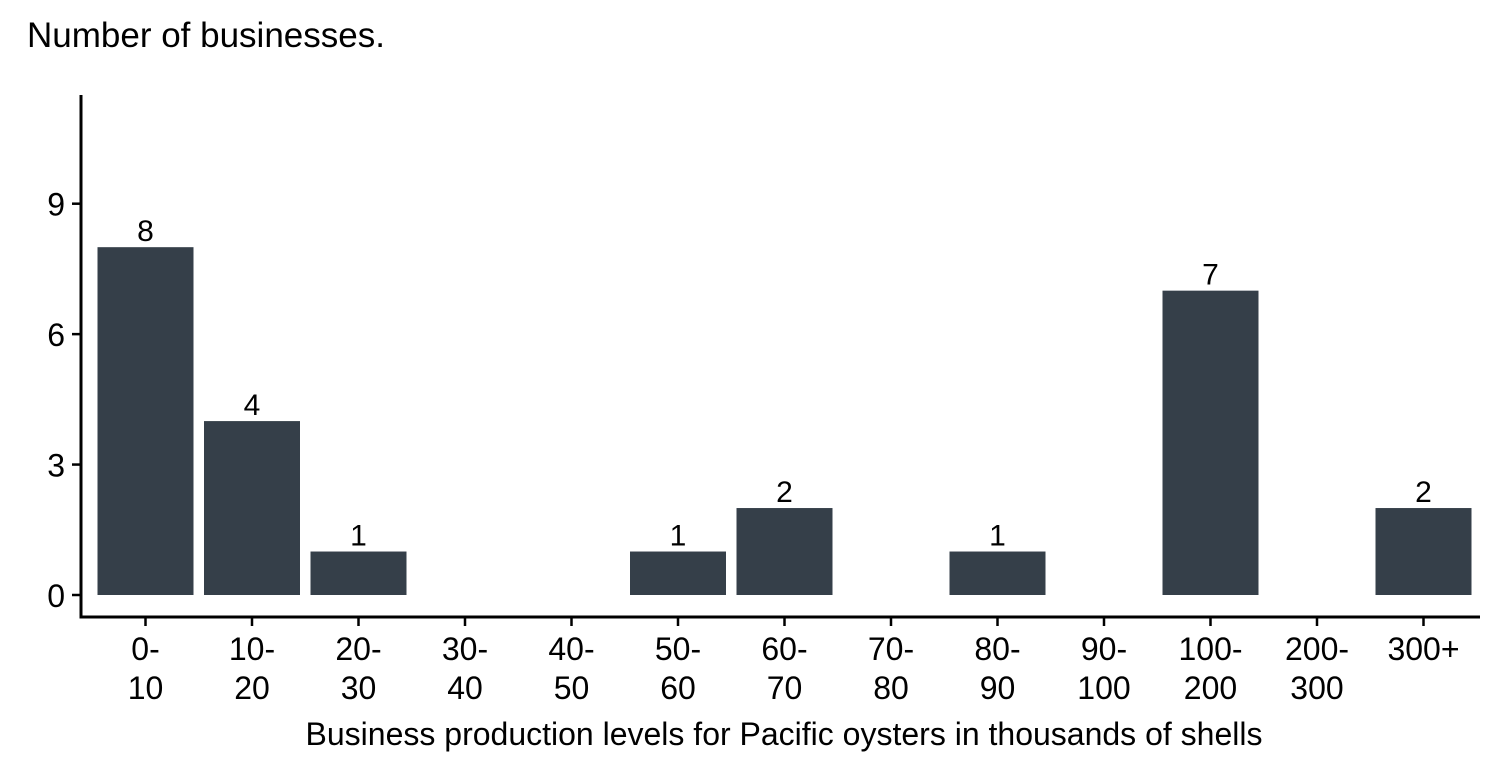 The height and width of the screenshot is (777, 1512). What do you see at coordinates (465, 649) in the screenshot?
I see `x-tick-label: 30-` at bounding box center [465, 649].